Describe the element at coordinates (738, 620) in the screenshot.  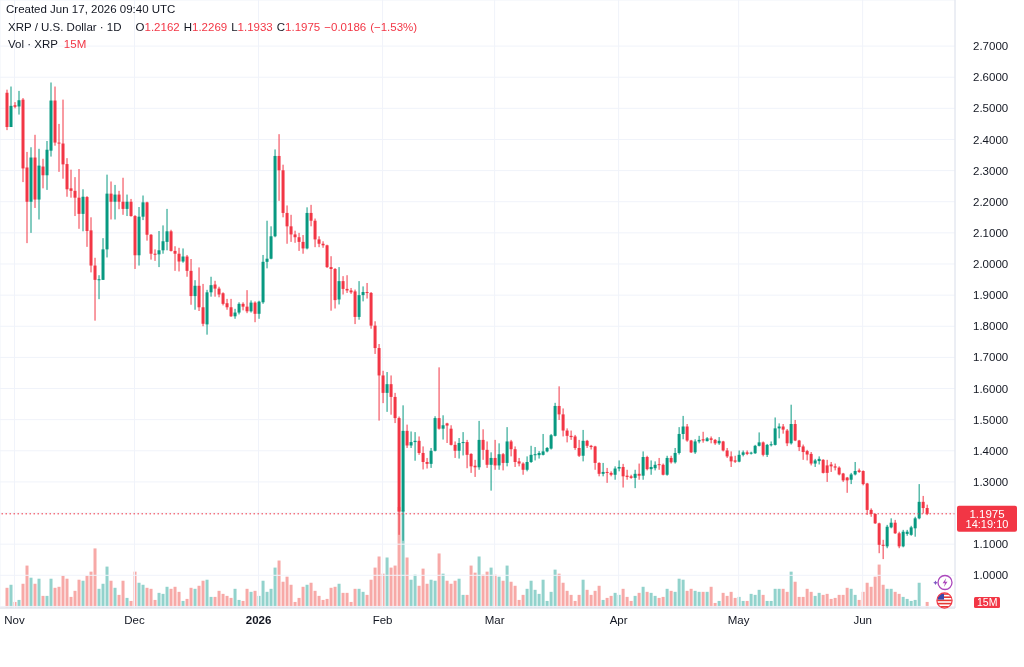
I see `x-tick-label: May` at that location.